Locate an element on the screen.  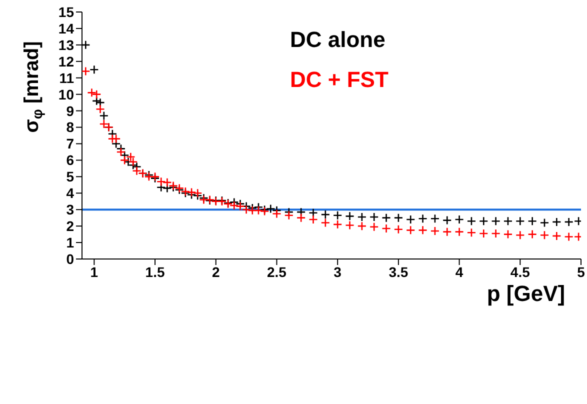
y-tick-label: 2 is located at coordinates (70, 226).